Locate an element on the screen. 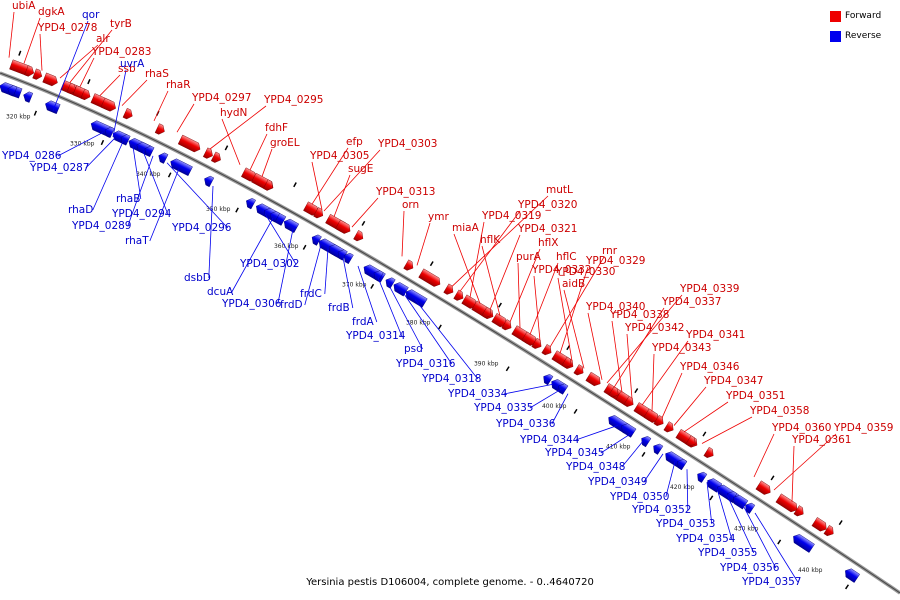 Image resolution: width=900 pixels, height=600 pixels. forward-gene-label: YPD4_0295 is located at coordinates (293, 100).